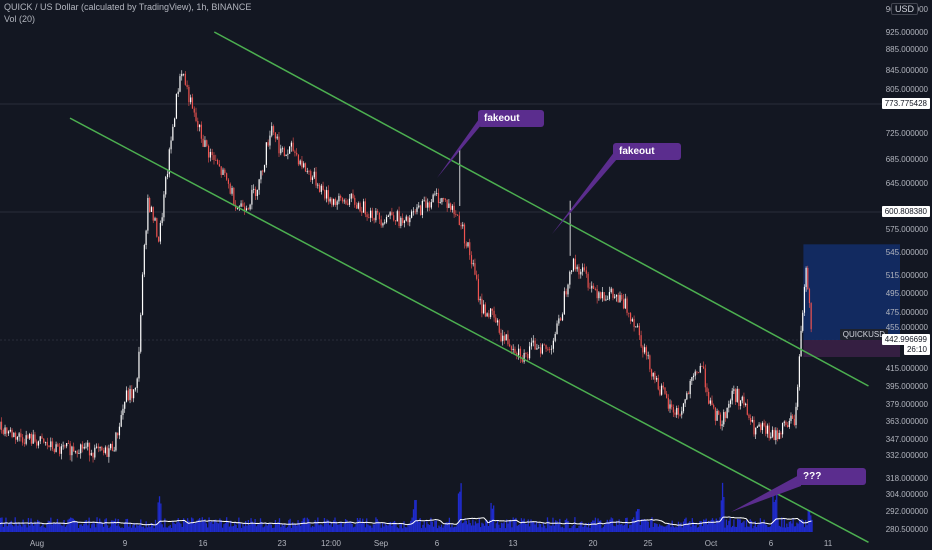  What do you see at coordinates (584, 191) in the screenshot?
I see `callout-tail` at bounding box center [584, 191].